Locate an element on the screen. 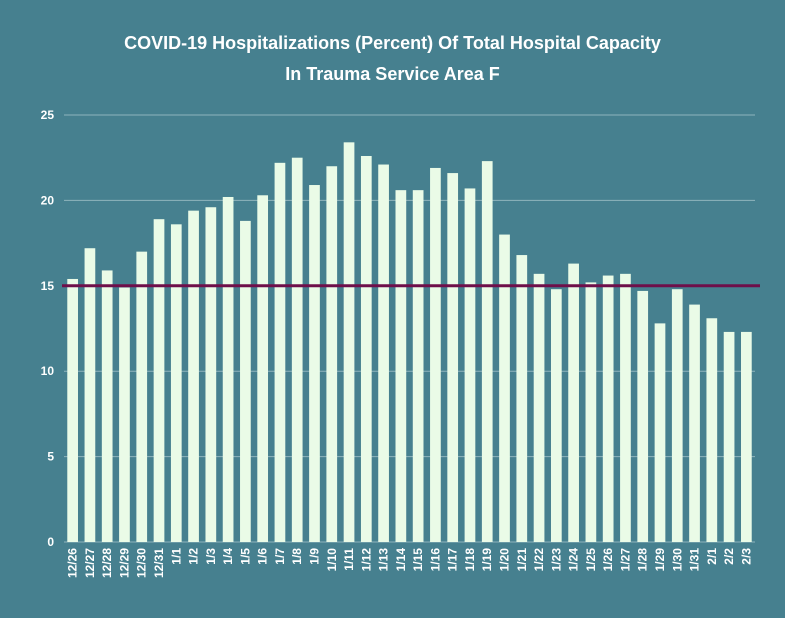 The height and width of the screenshot is (618, 785). x-tick-label: 1/2 is located at coordinates (194, 556).